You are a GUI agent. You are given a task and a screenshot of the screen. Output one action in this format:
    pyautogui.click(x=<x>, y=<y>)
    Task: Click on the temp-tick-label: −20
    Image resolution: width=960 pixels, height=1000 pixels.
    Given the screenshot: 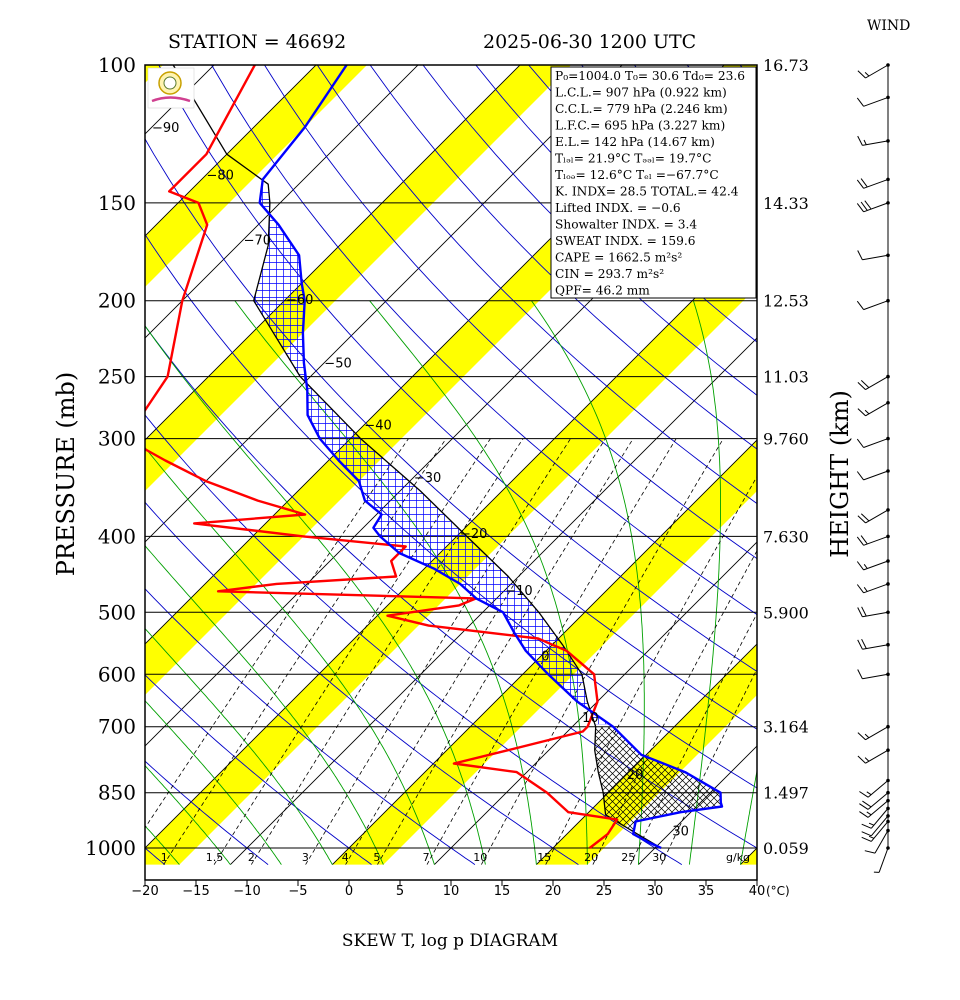 What is the action you would take?
    pyautogui.click(x=144, y=891)
    